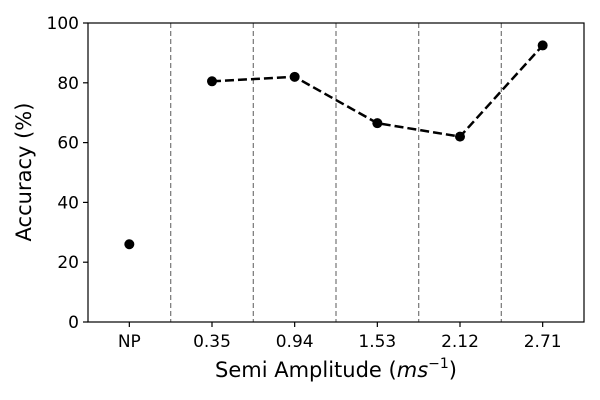 This screenshot has height=400, width=600. Describe the element at coordinates (340, 337) in the screenshot. I see `x-axis-ticks: NP 0.35 0.94 1.53 2.12 2.71` at that location.